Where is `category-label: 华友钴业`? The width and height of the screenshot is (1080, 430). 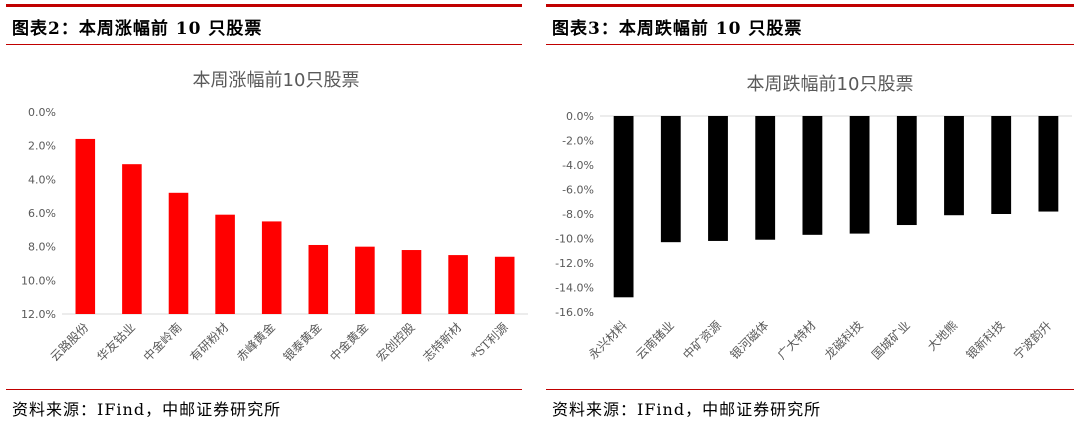 category-label: 华友钴业 is located at coordinates (115, 342).